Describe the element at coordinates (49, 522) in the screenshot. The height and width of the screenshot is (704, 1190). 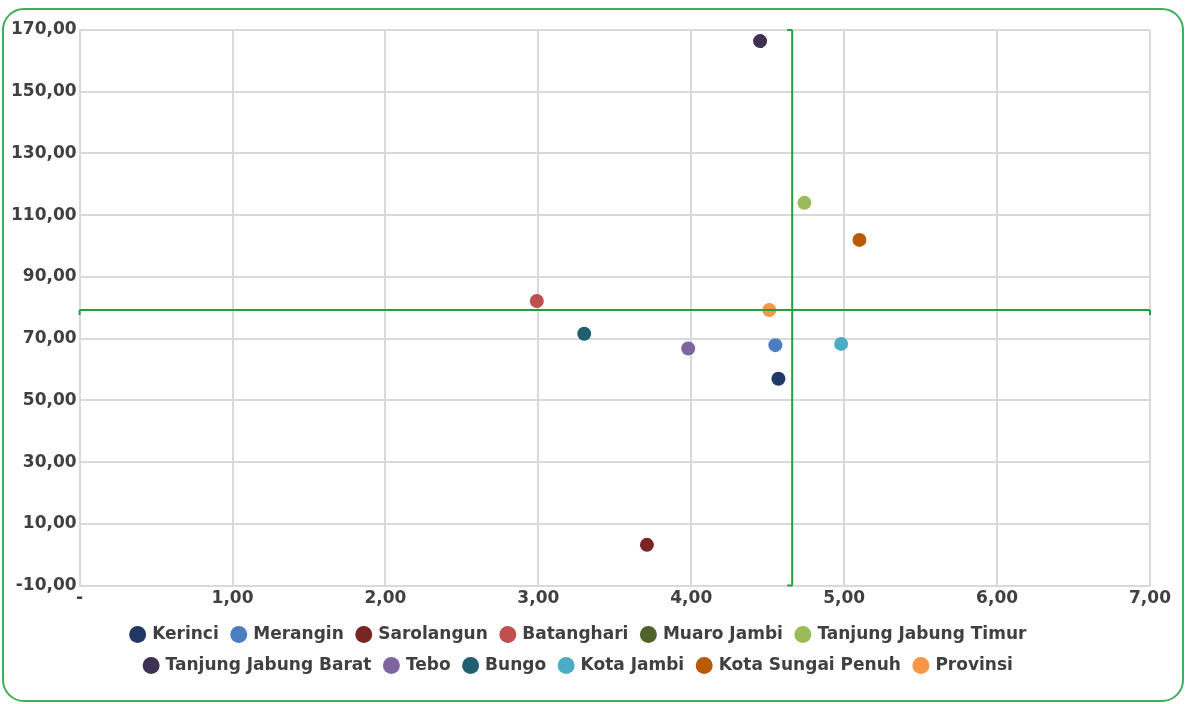
I see `y-tick-label: 10,00` at that location.